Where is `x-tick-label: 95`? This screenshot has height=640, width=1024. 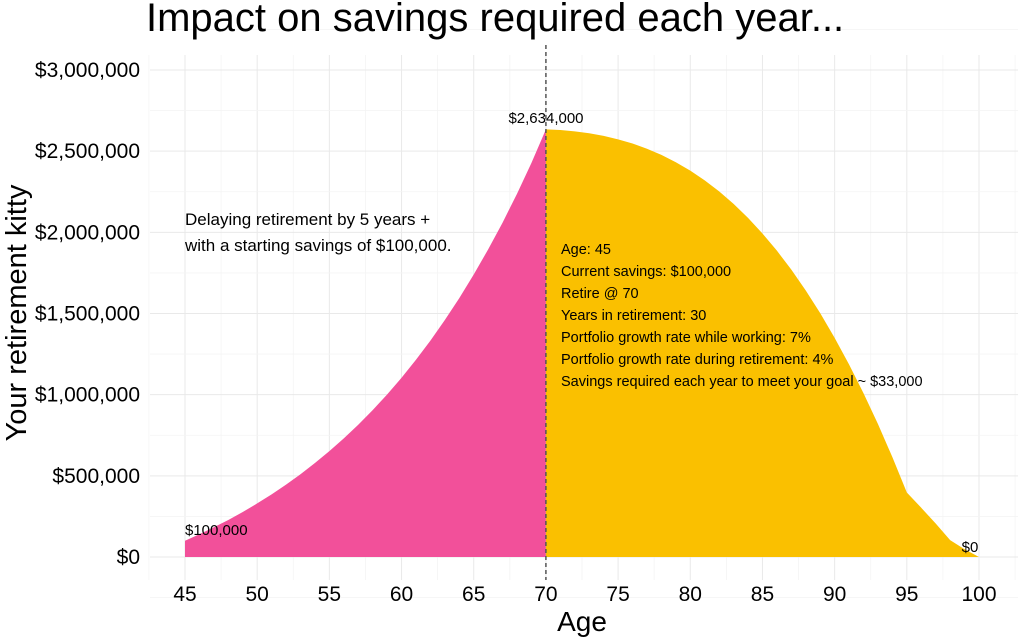
x-tick-label: 95 is located at coordinates (906, 594).